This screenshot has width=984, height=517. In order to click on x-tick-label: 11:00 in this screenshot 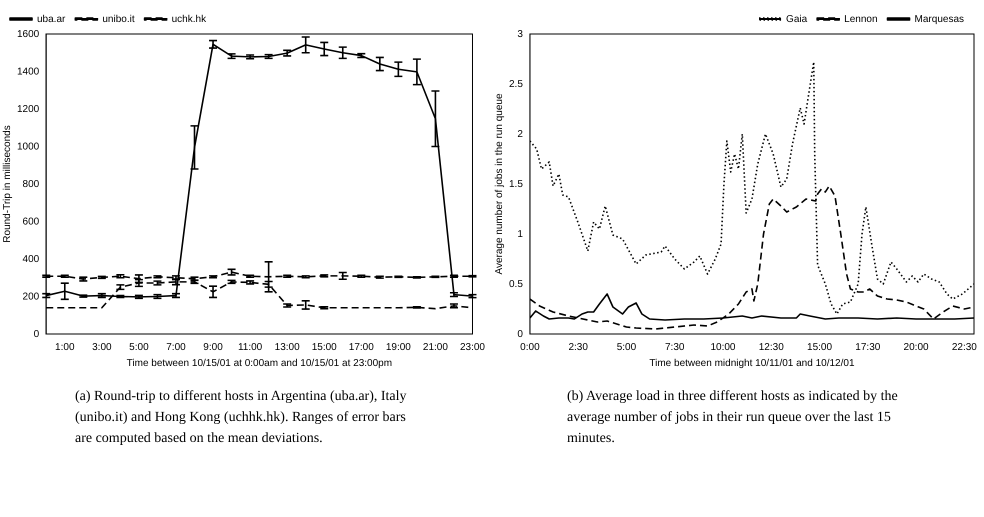, I will do `click(250, 347)`.